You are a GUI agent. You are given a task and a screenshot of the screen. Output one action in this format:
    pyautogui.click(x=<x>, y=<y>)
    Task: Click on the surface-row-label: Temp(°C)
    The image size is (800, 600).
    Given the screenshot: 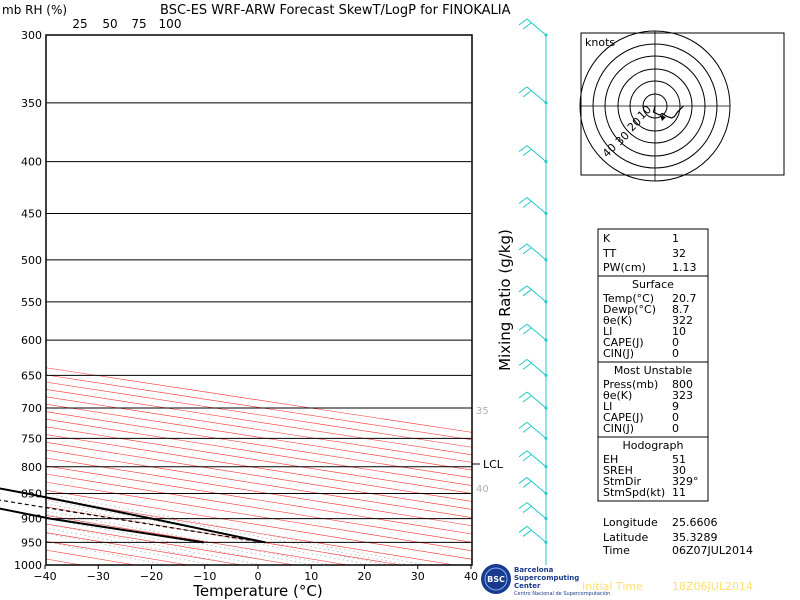 What is the action you would take?
    pyautogui.click(x=628, y=298)
    